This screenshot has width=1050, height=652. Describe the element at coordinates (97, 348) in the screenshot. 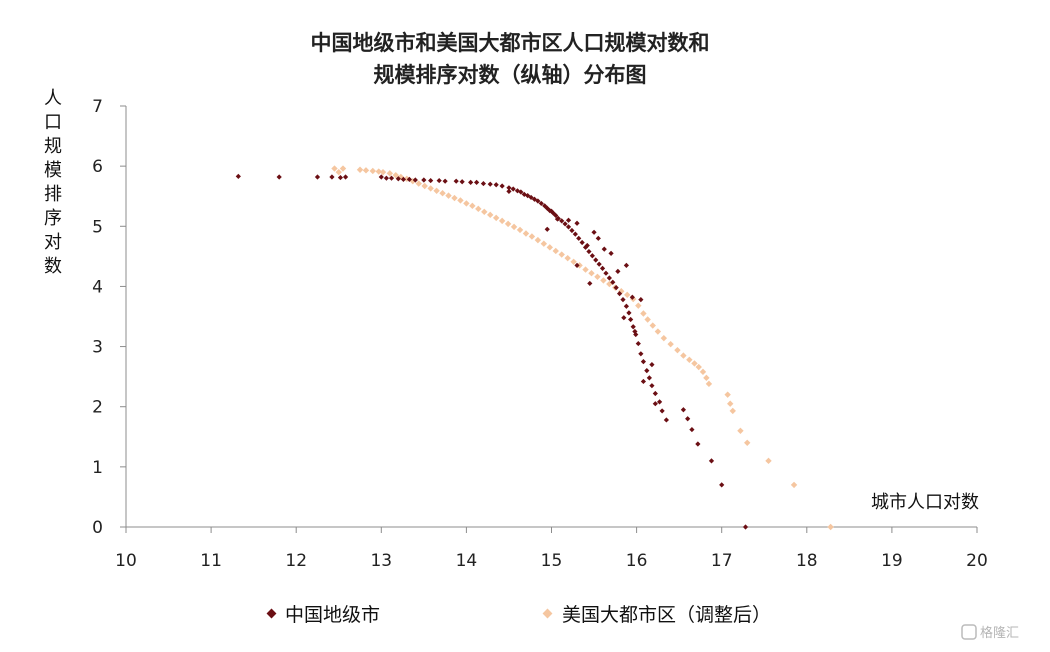

I see `y-tick-label: 3` at that location.